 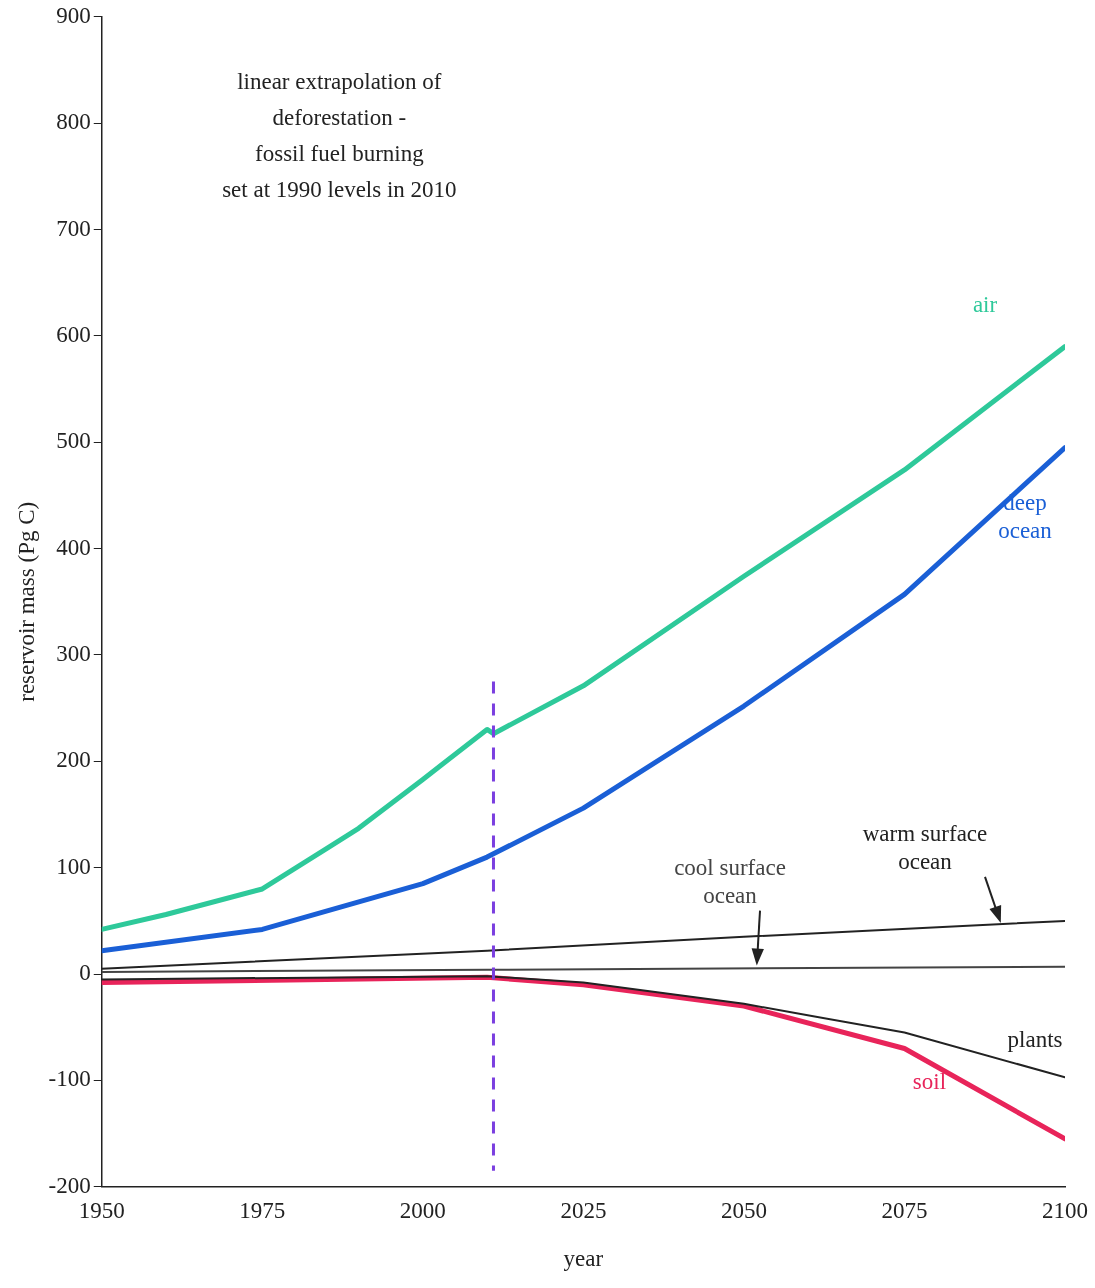 What do you see at coordinates (73, 334) in the screenshot?
I see `y-tick-label: 600` at bounding box center [73, 334].